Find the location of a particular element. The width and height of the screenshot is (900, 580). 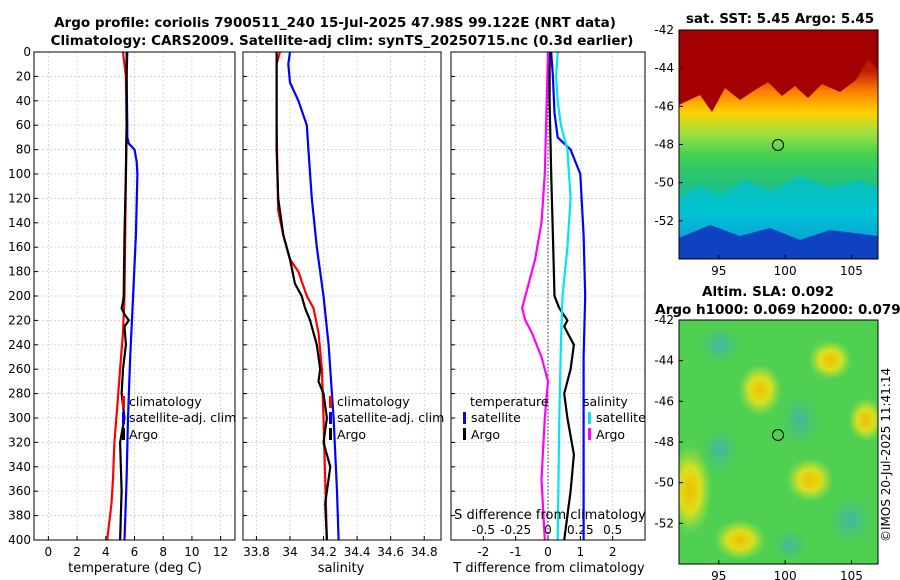

y-tick-label: 160 is located at coordinates (19, 247).